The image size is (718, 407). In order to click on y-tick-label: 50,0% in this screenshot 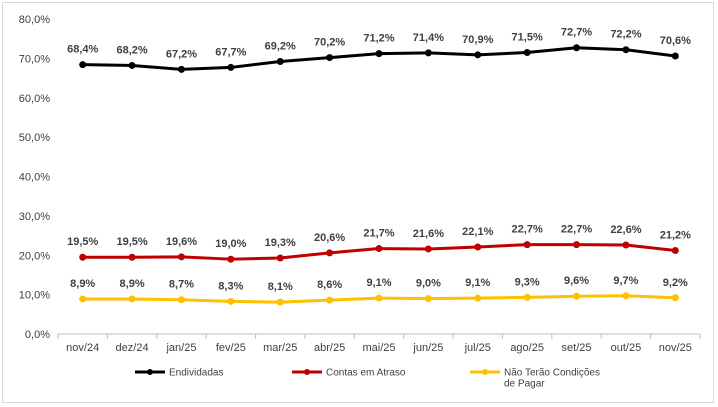, I will do `click(34, 138)`.